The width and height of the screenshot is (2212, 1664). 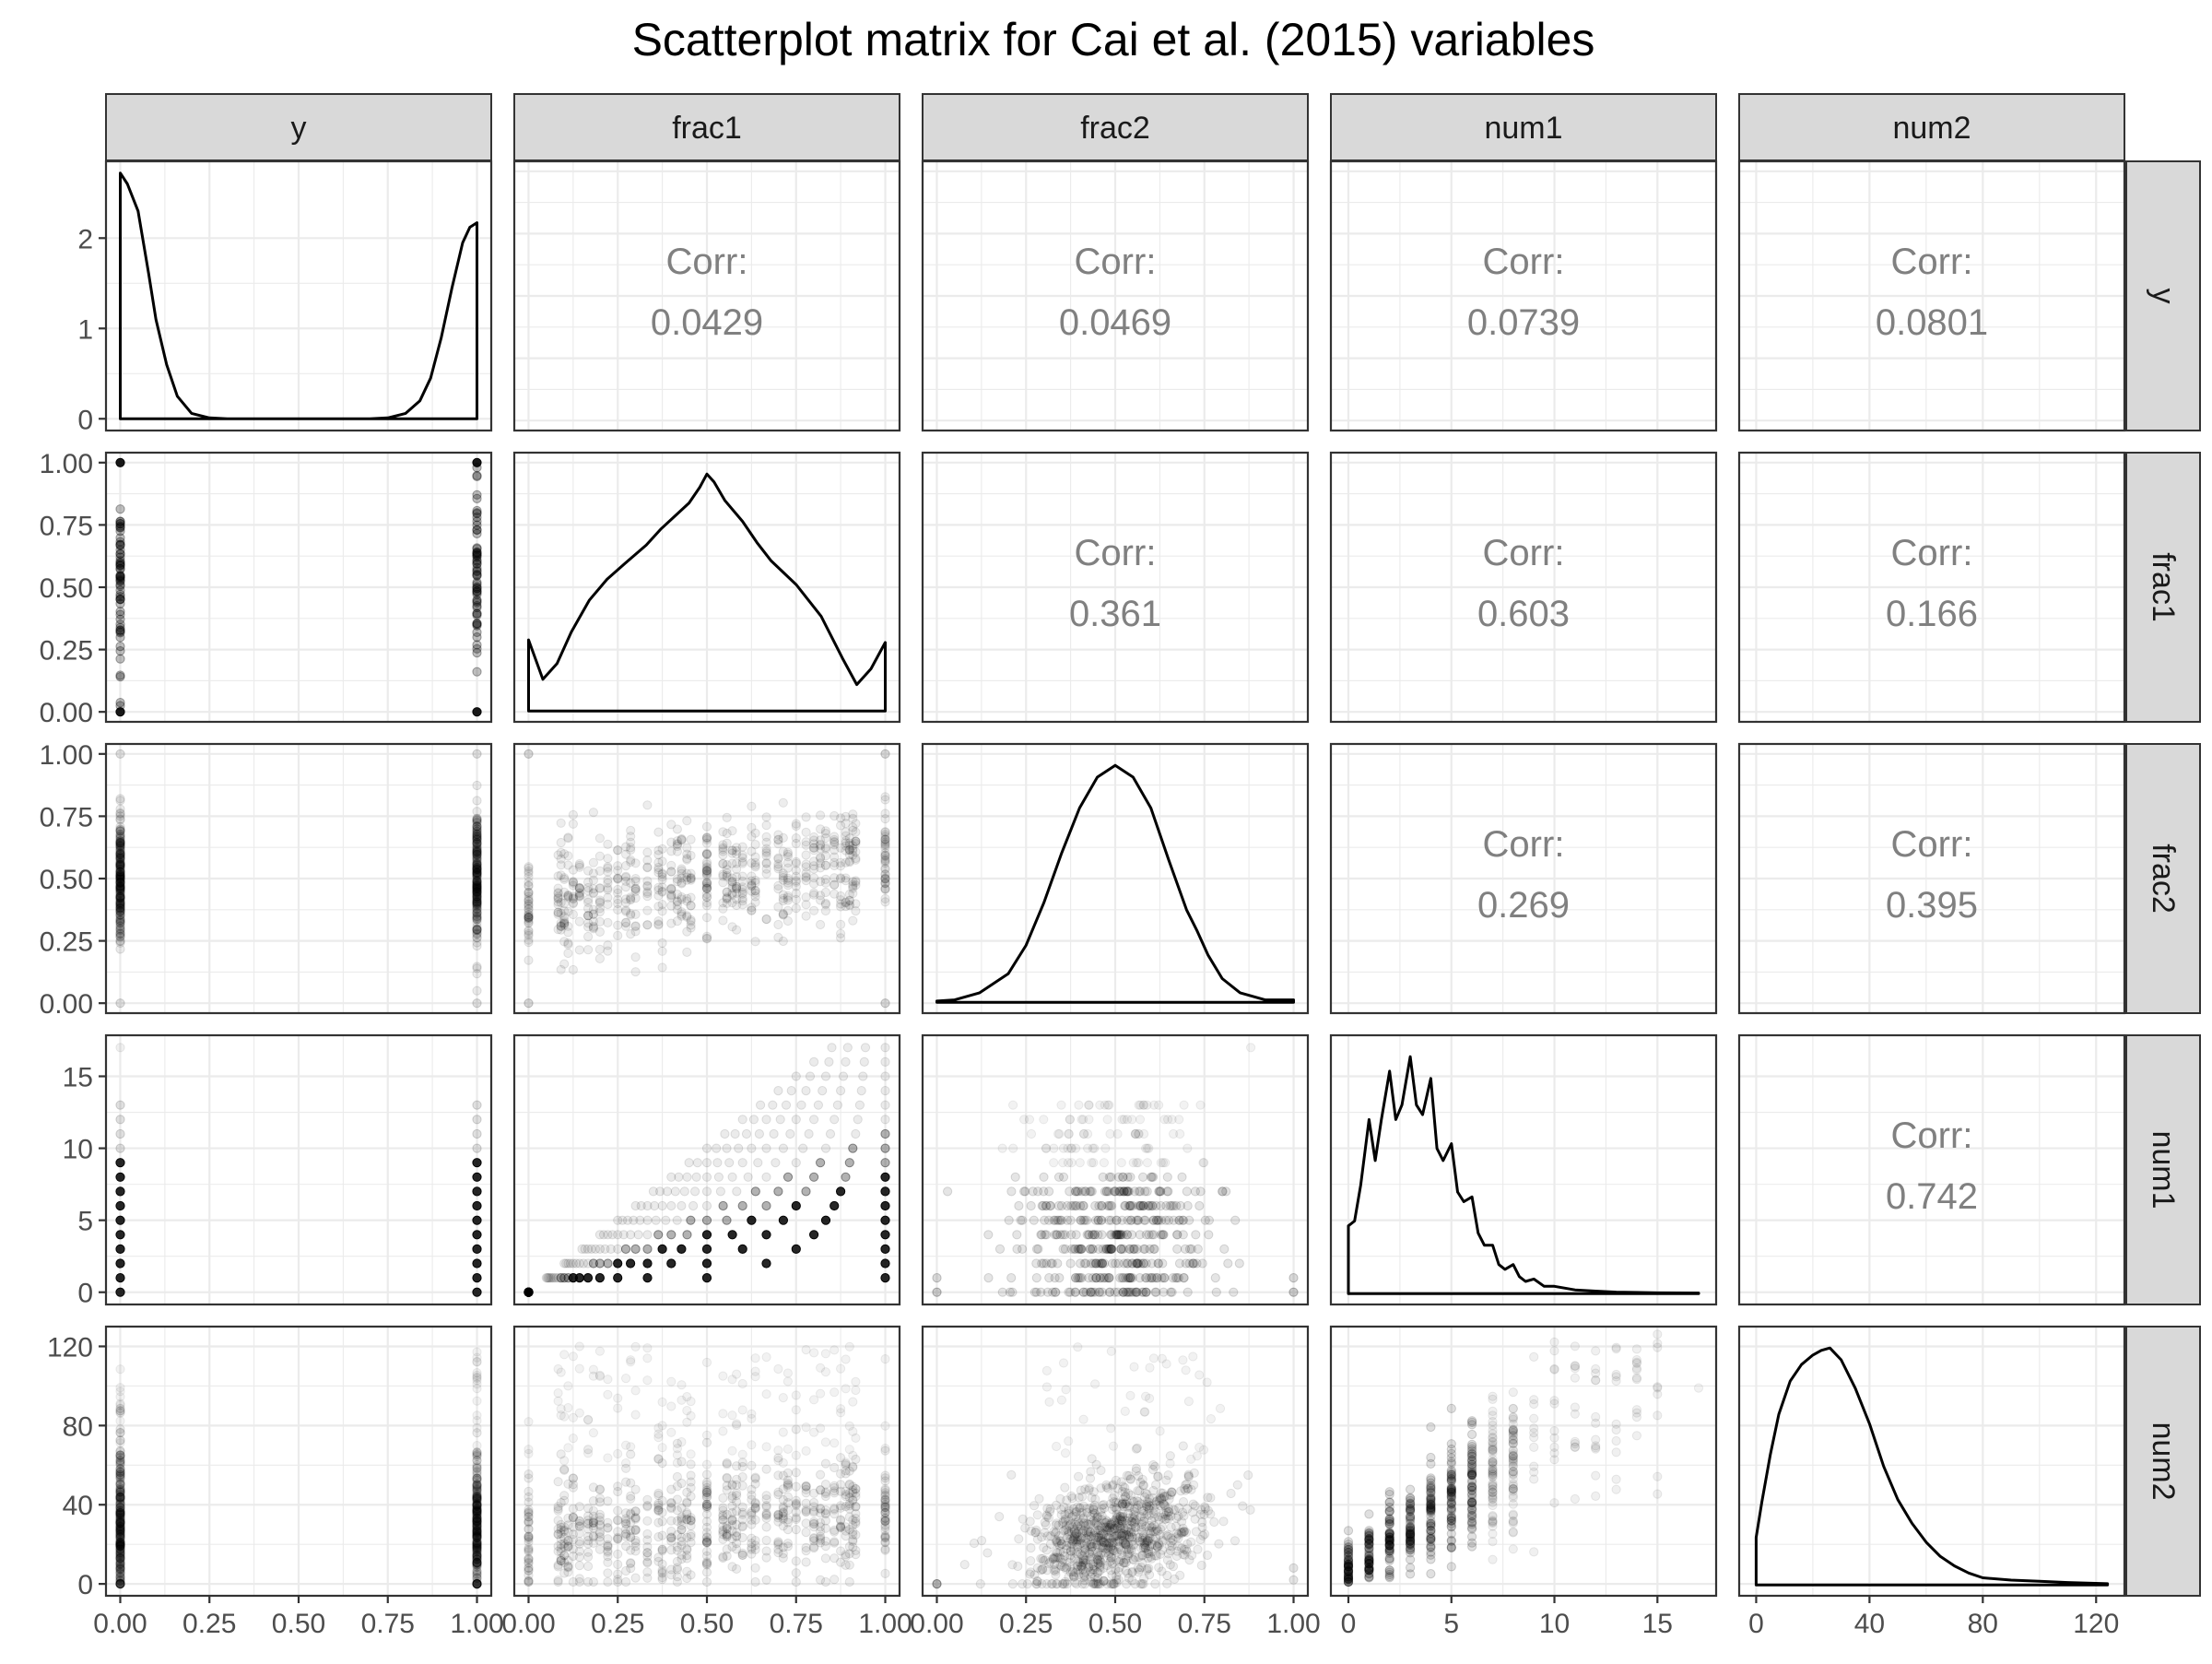 I want to click on strip-row-y, so click(x=2163, y=295).